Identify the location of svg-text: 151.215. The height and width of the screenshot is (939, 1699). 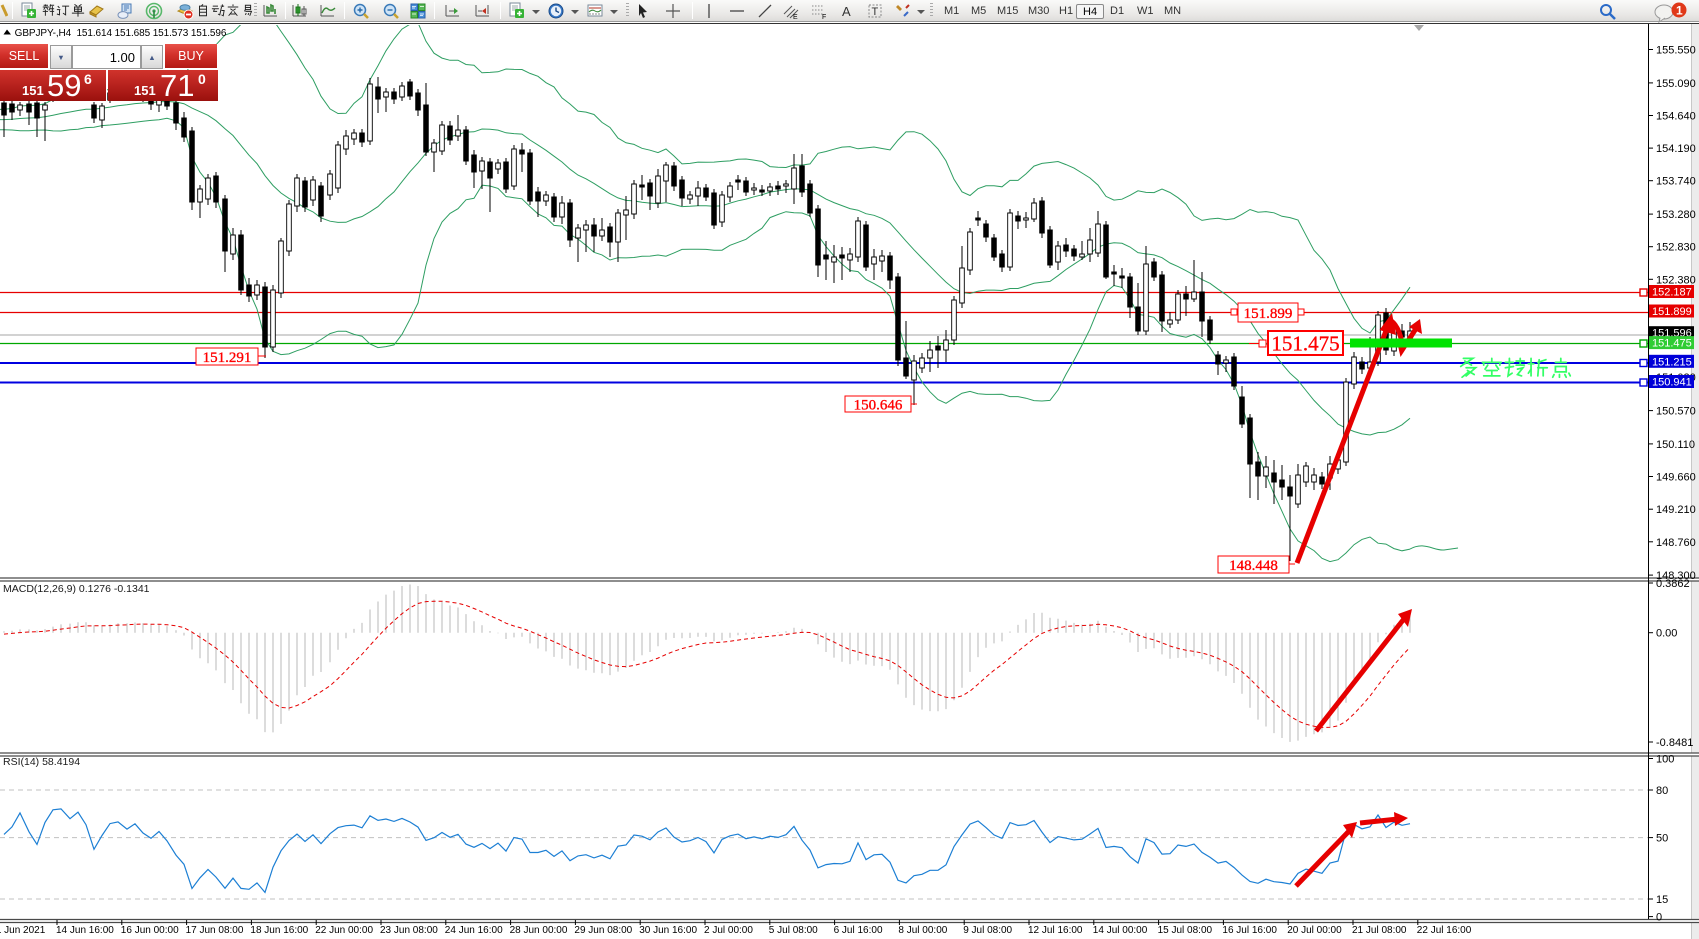
(1672, 362).